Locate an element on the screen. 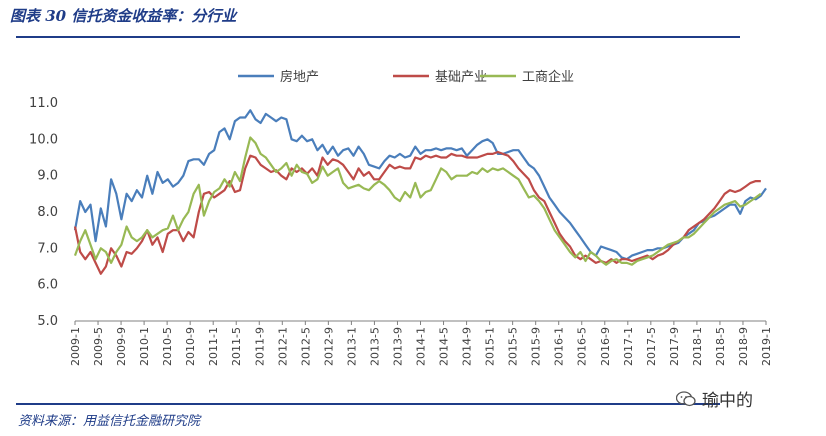 The width and height of the screenshot is (826, 436). y-tick-label: 6.0 is located at coordinates (47, 285).